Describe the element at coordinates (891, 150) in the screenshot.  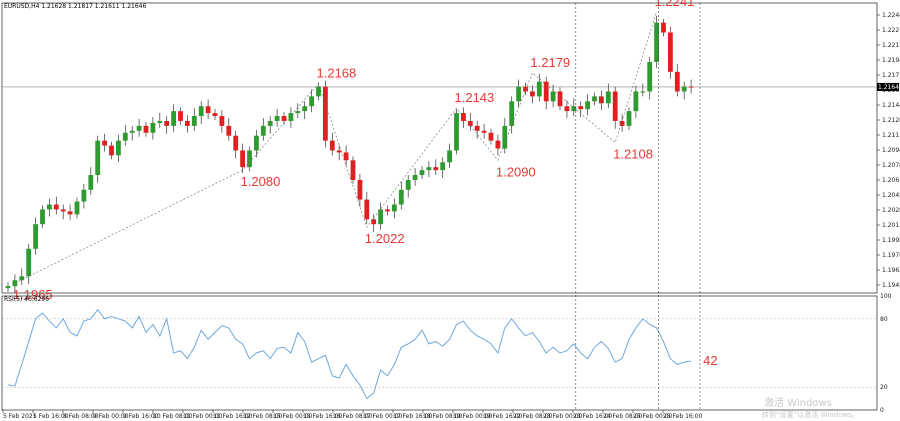
I see `y-tick-label: 1.20945` at that location.